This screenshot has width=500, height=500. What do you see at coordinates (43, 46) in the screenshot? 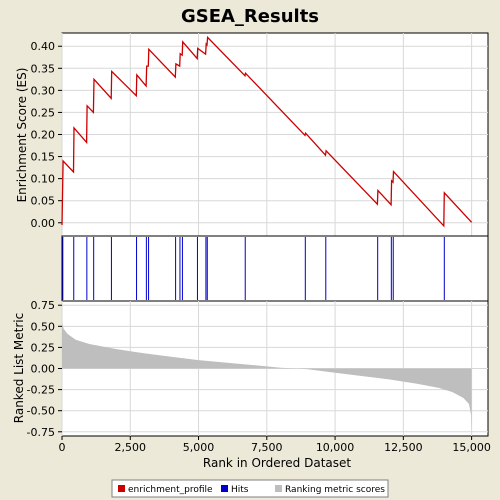
I see `es-y-tick-label: 0.40` at bounding box center [43, 46].